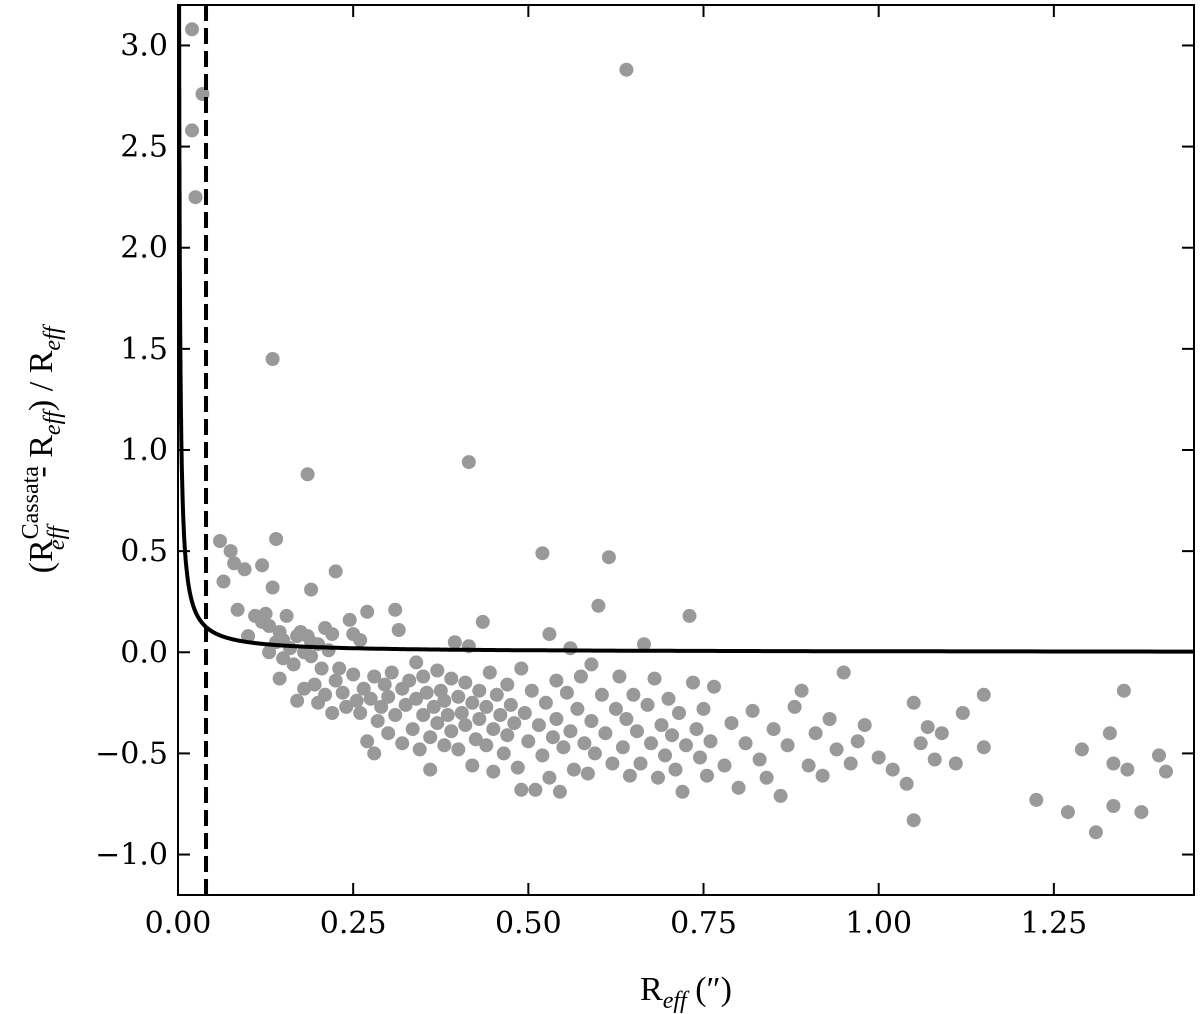 Image resolution: width=1200 pixels, height=1014 pixels. I want to click on y-axis-label: (RCassataeff - Reff) / Reff, so click(44, 448).